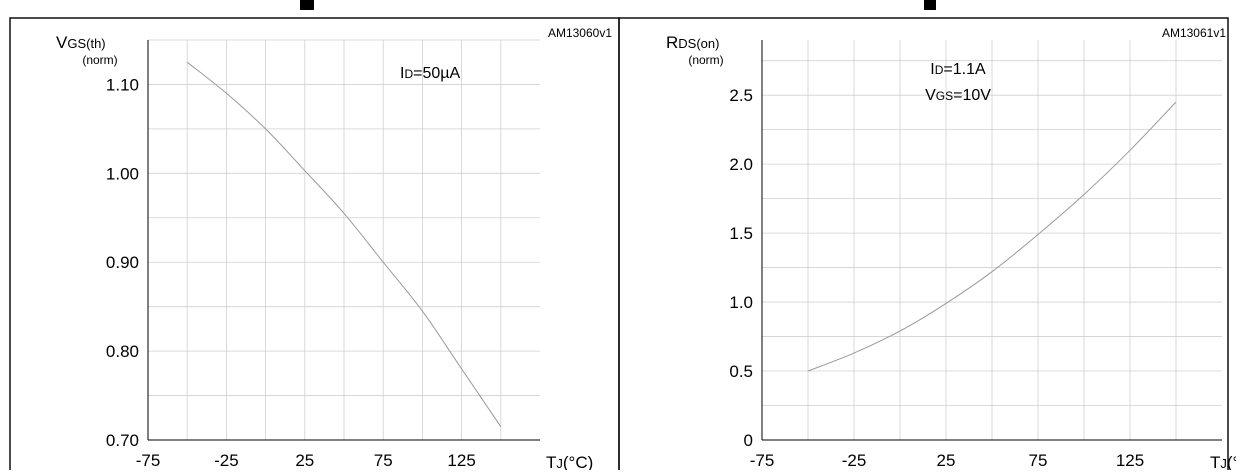  What do you see at coordinates (122, 440) in the screenshot?
I see `y-tick-label: 0.70` at bounding box center [122, 440].